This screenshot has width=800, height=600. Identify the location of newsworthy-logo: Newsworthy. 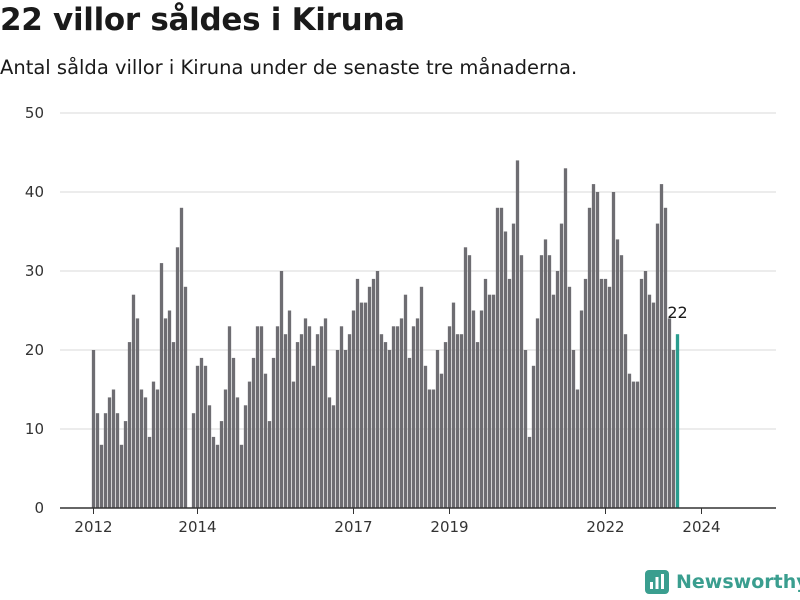
(722, 582).